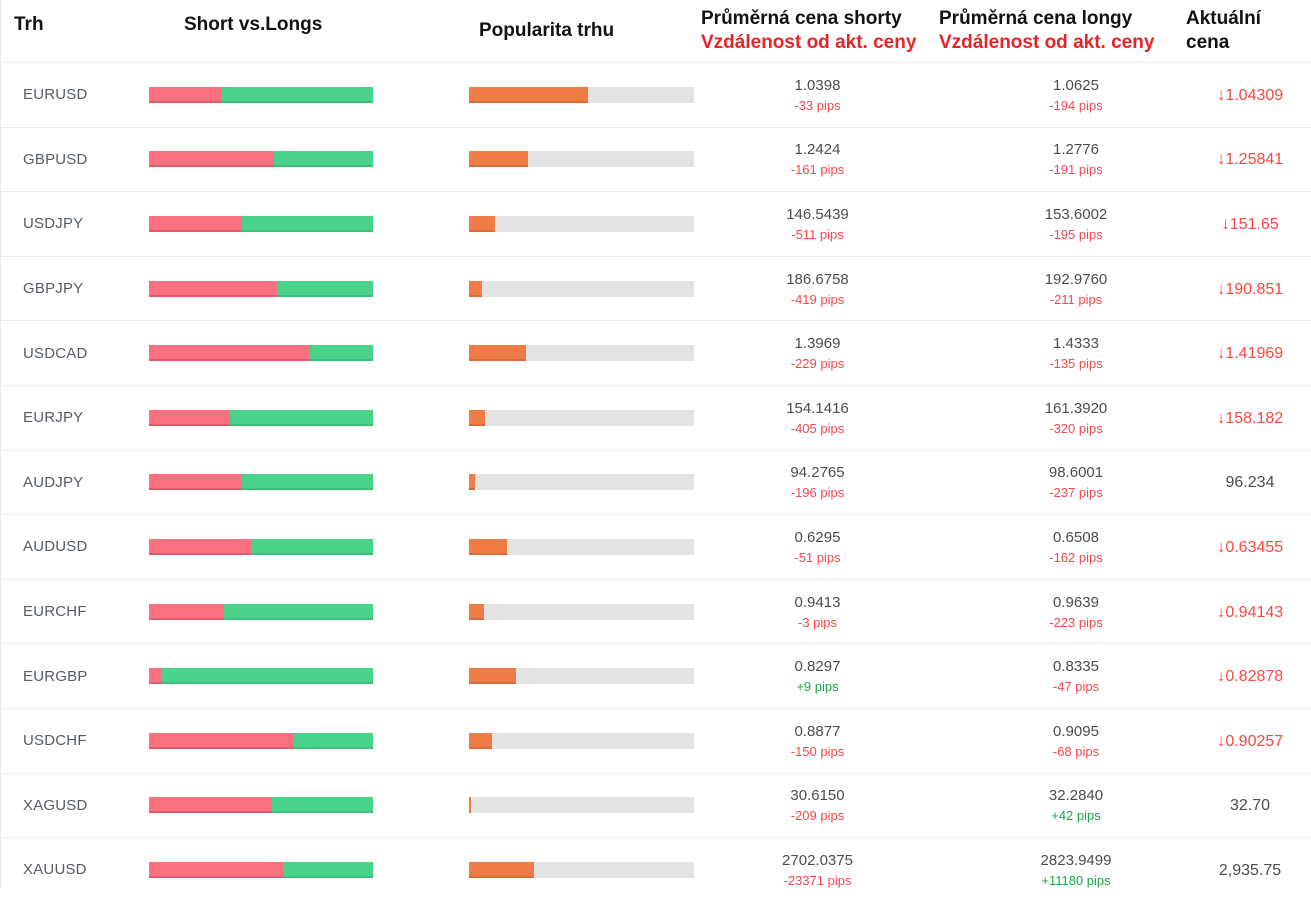 The image size is (1311, 902). Describe the element at coordinates (817, 731) in the screenshot. I see `short-avg-price: 0.8877` at that location.